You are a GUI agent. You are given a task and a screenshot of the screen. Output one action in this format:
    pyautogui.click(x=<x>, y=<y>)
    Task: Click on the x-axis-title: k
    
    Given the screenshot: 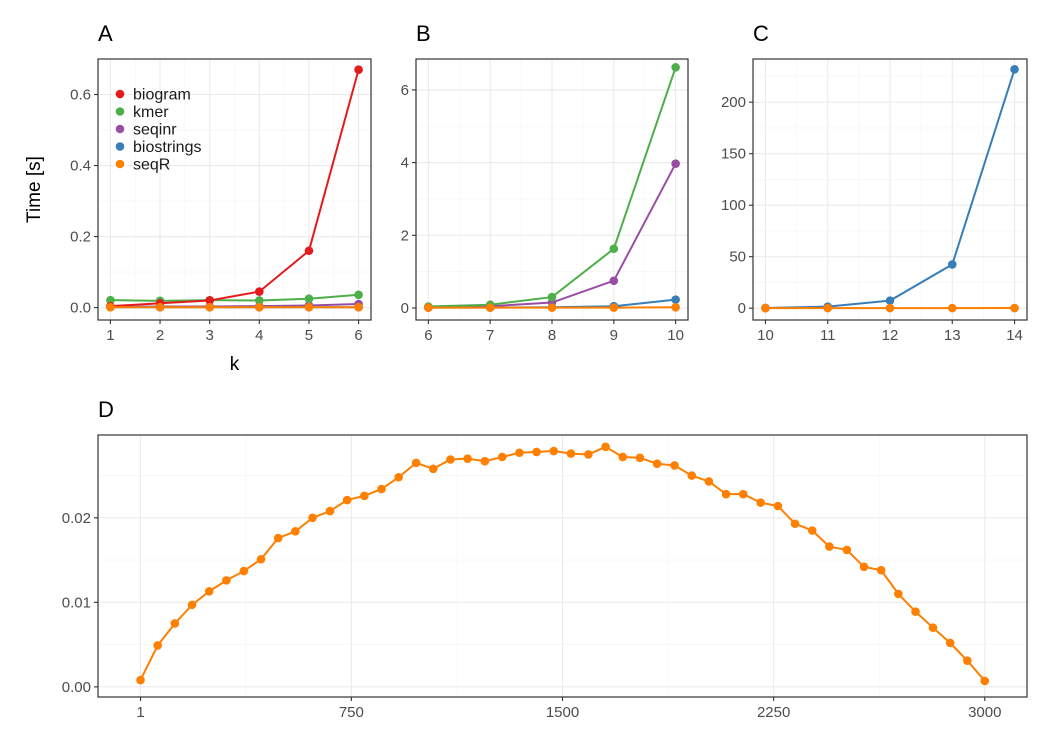 What is the action you would take?
    pyautogui.click(x=235, y=364)
    